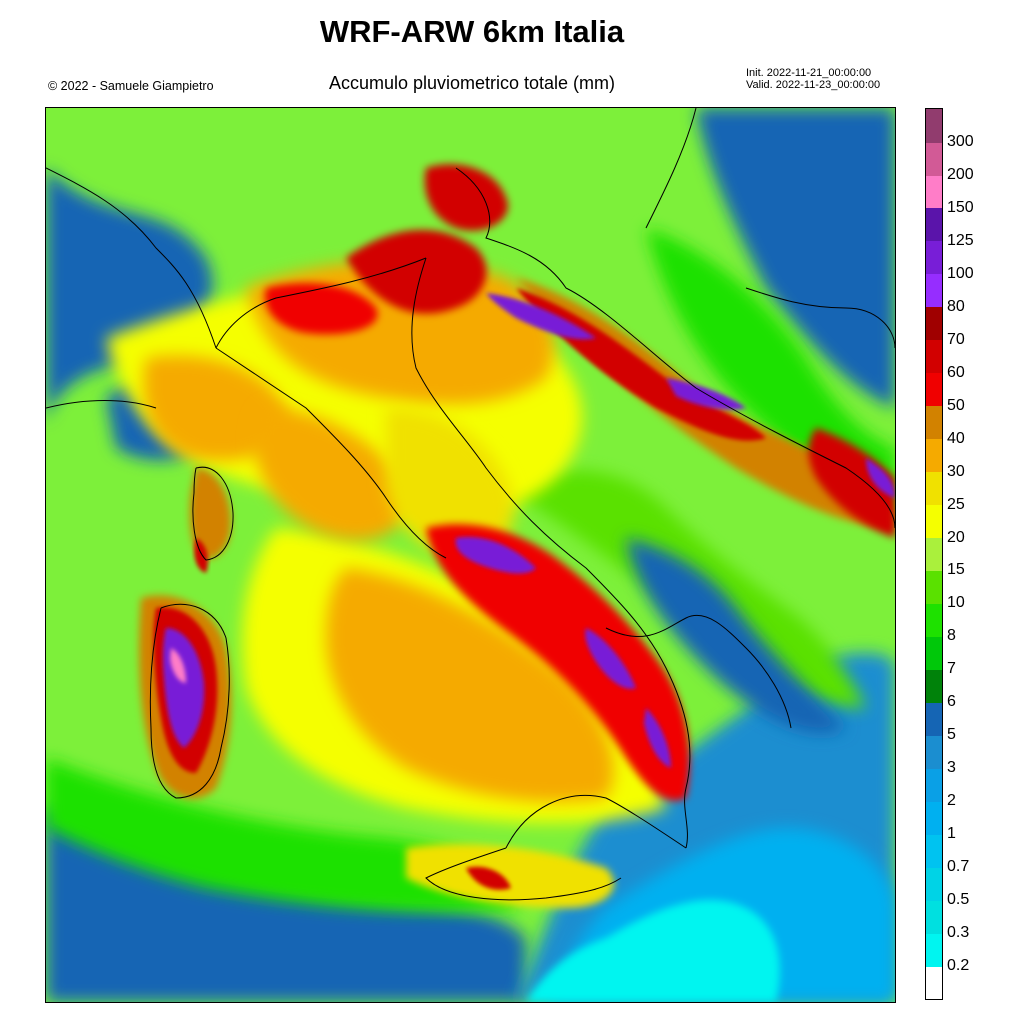 The width and height of the screenshot is (1024, 1024). What do you see at coordinates (956, 471) in the screenshot?
I see `colorbar-label: 30` at bounding box center [956, 471].